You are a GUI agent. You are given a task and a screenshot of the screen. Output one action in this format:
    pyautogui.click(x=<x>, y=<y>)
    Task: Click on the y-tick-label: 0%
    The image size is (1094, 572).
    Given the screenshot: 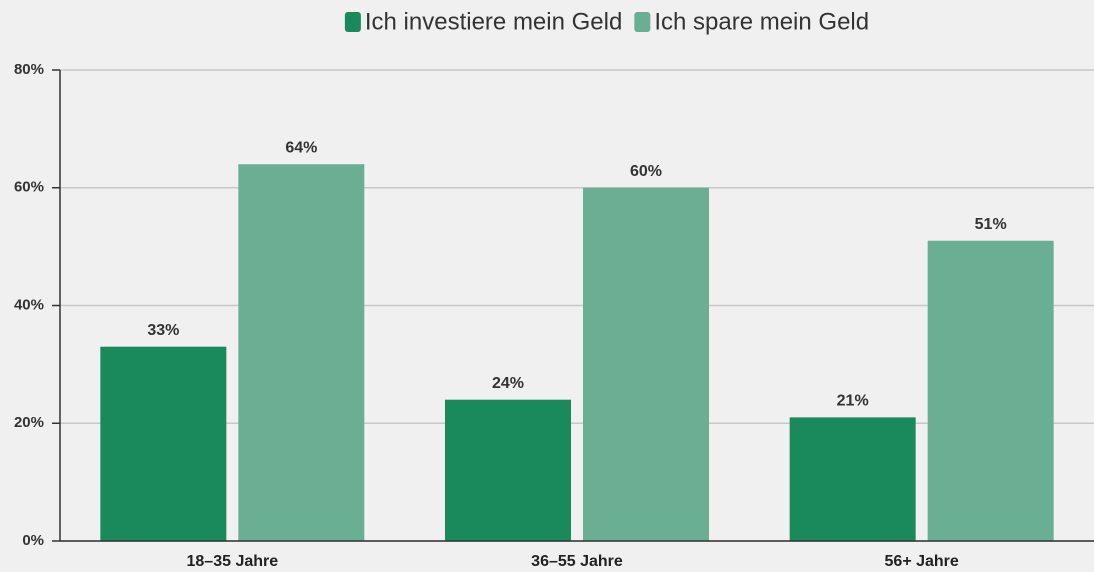 What is the action you would take?
    pyautogui.click(x=33, y=540)
    